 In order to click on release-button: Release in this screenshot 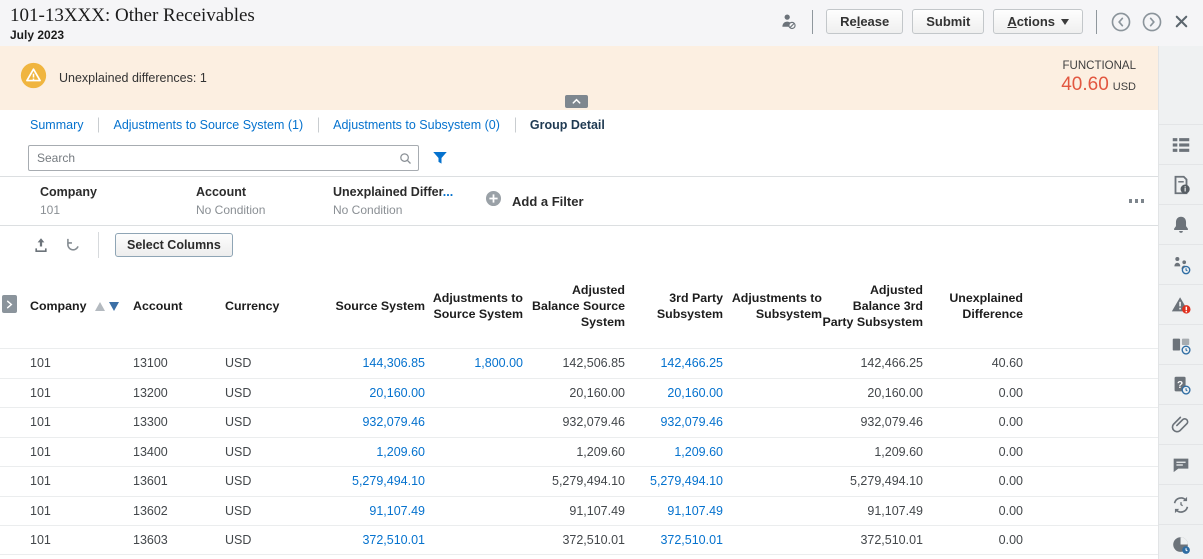, I will do `click(865, 21)`.